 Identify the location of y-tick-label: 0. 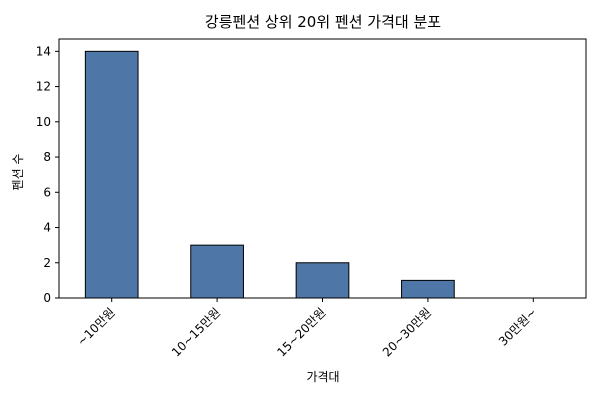
(47, 298).